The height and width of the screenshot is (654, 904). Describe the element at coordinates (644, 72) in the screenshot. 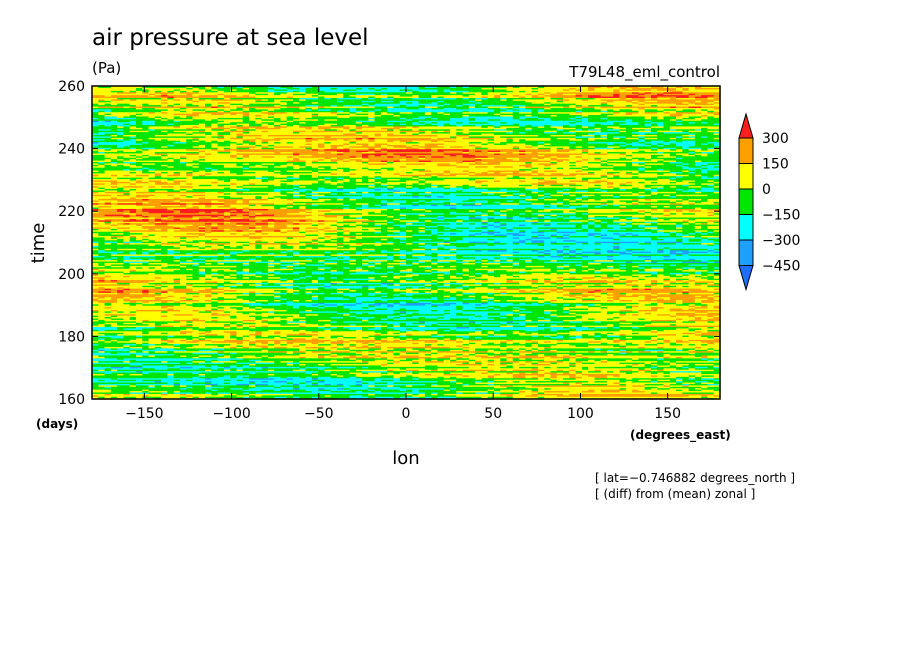

I see `run-label: T79L48_eml_control` at that location.